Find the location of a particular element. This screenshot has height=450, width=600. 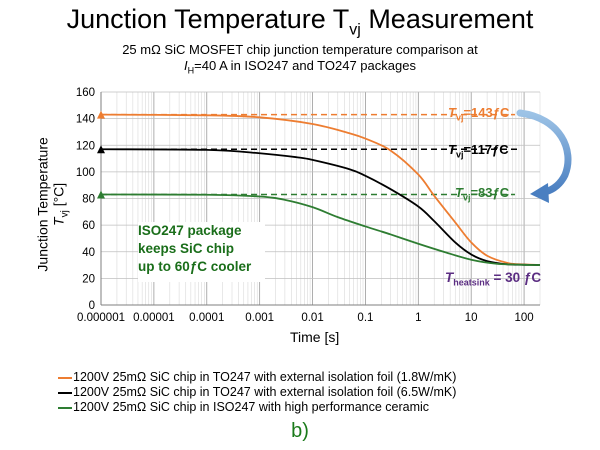

y-tick-label: 80 is located at coordinates (88, 200).